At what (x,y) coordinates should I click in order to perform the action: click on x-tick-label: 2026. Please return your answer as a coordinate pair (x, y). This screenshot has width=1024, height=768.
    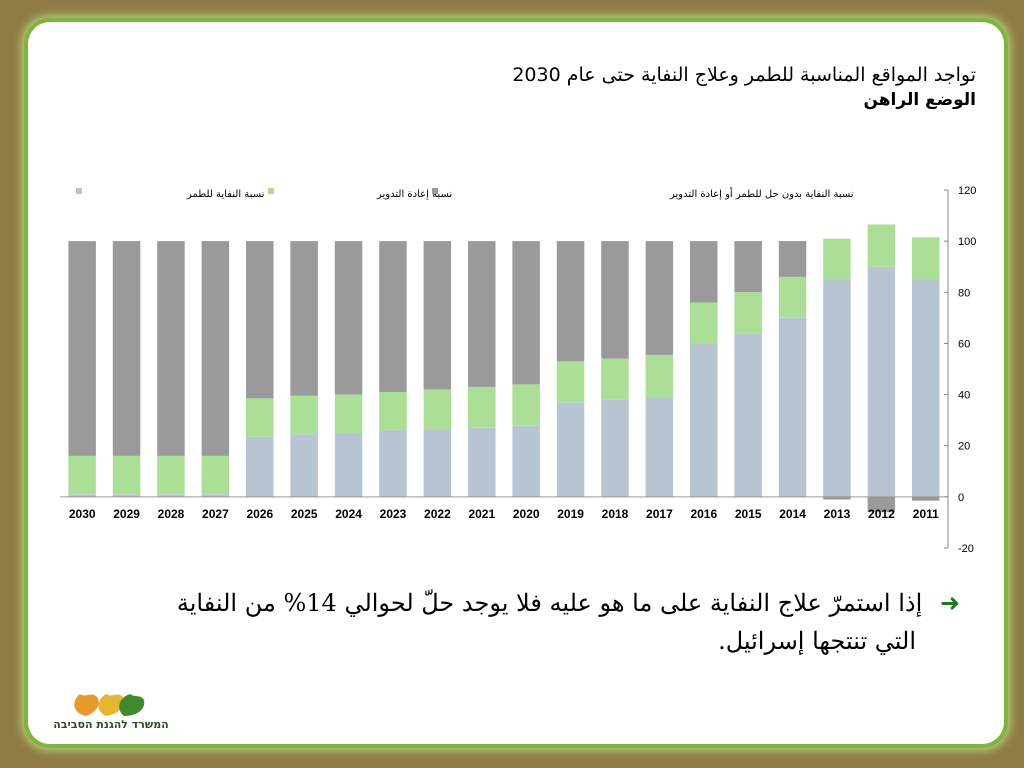
    Looking at the image, I should click on (259, 514).